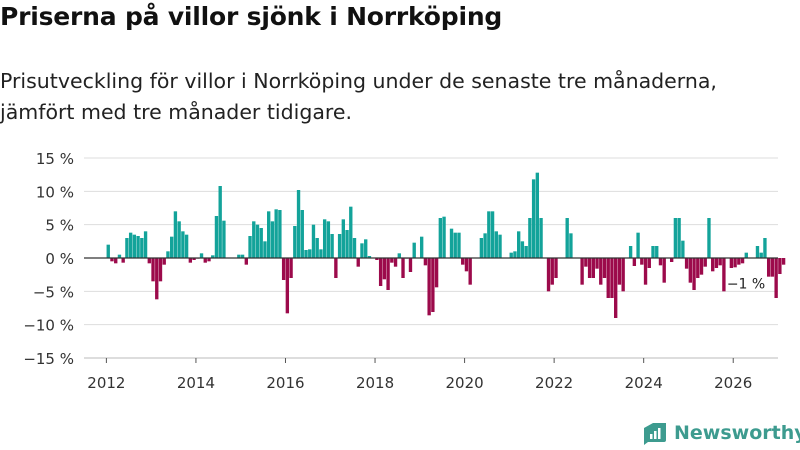 The height and width of the screenshot is (450, 800). Describe the element at coordinates (59, 259) in the screenshot. I see `y-tick-label: 0 %` at that location.